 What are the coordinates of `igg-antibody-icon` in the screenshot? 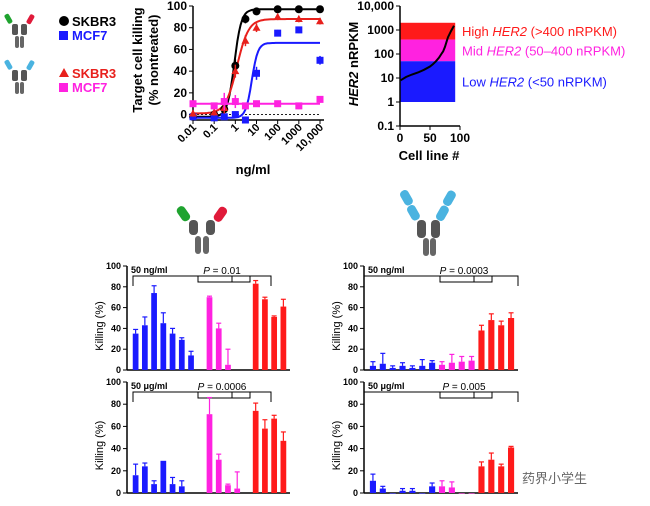 It's located at (19, 76).